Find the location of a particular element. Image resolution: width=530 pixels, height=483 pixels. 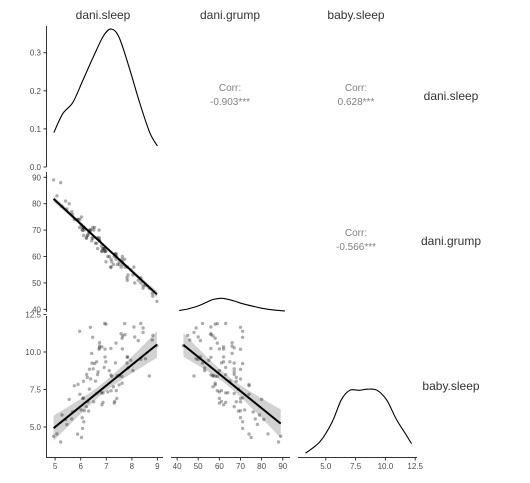

x-tick-label: 12.5 is located at coordinates (415, 466).